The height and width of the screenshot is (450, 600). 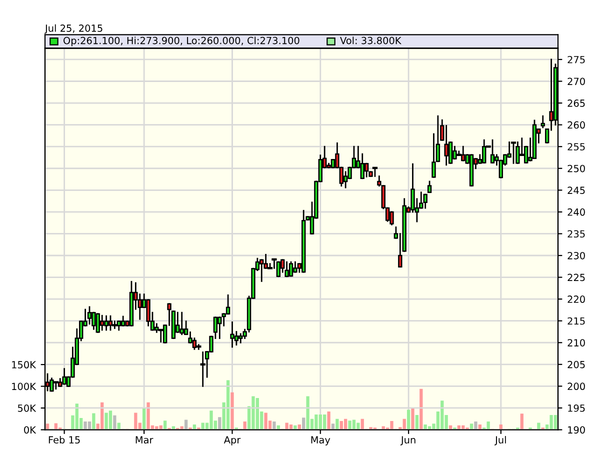 I want to click on y2-tick-label: 150K, so click(x=24, y=364).